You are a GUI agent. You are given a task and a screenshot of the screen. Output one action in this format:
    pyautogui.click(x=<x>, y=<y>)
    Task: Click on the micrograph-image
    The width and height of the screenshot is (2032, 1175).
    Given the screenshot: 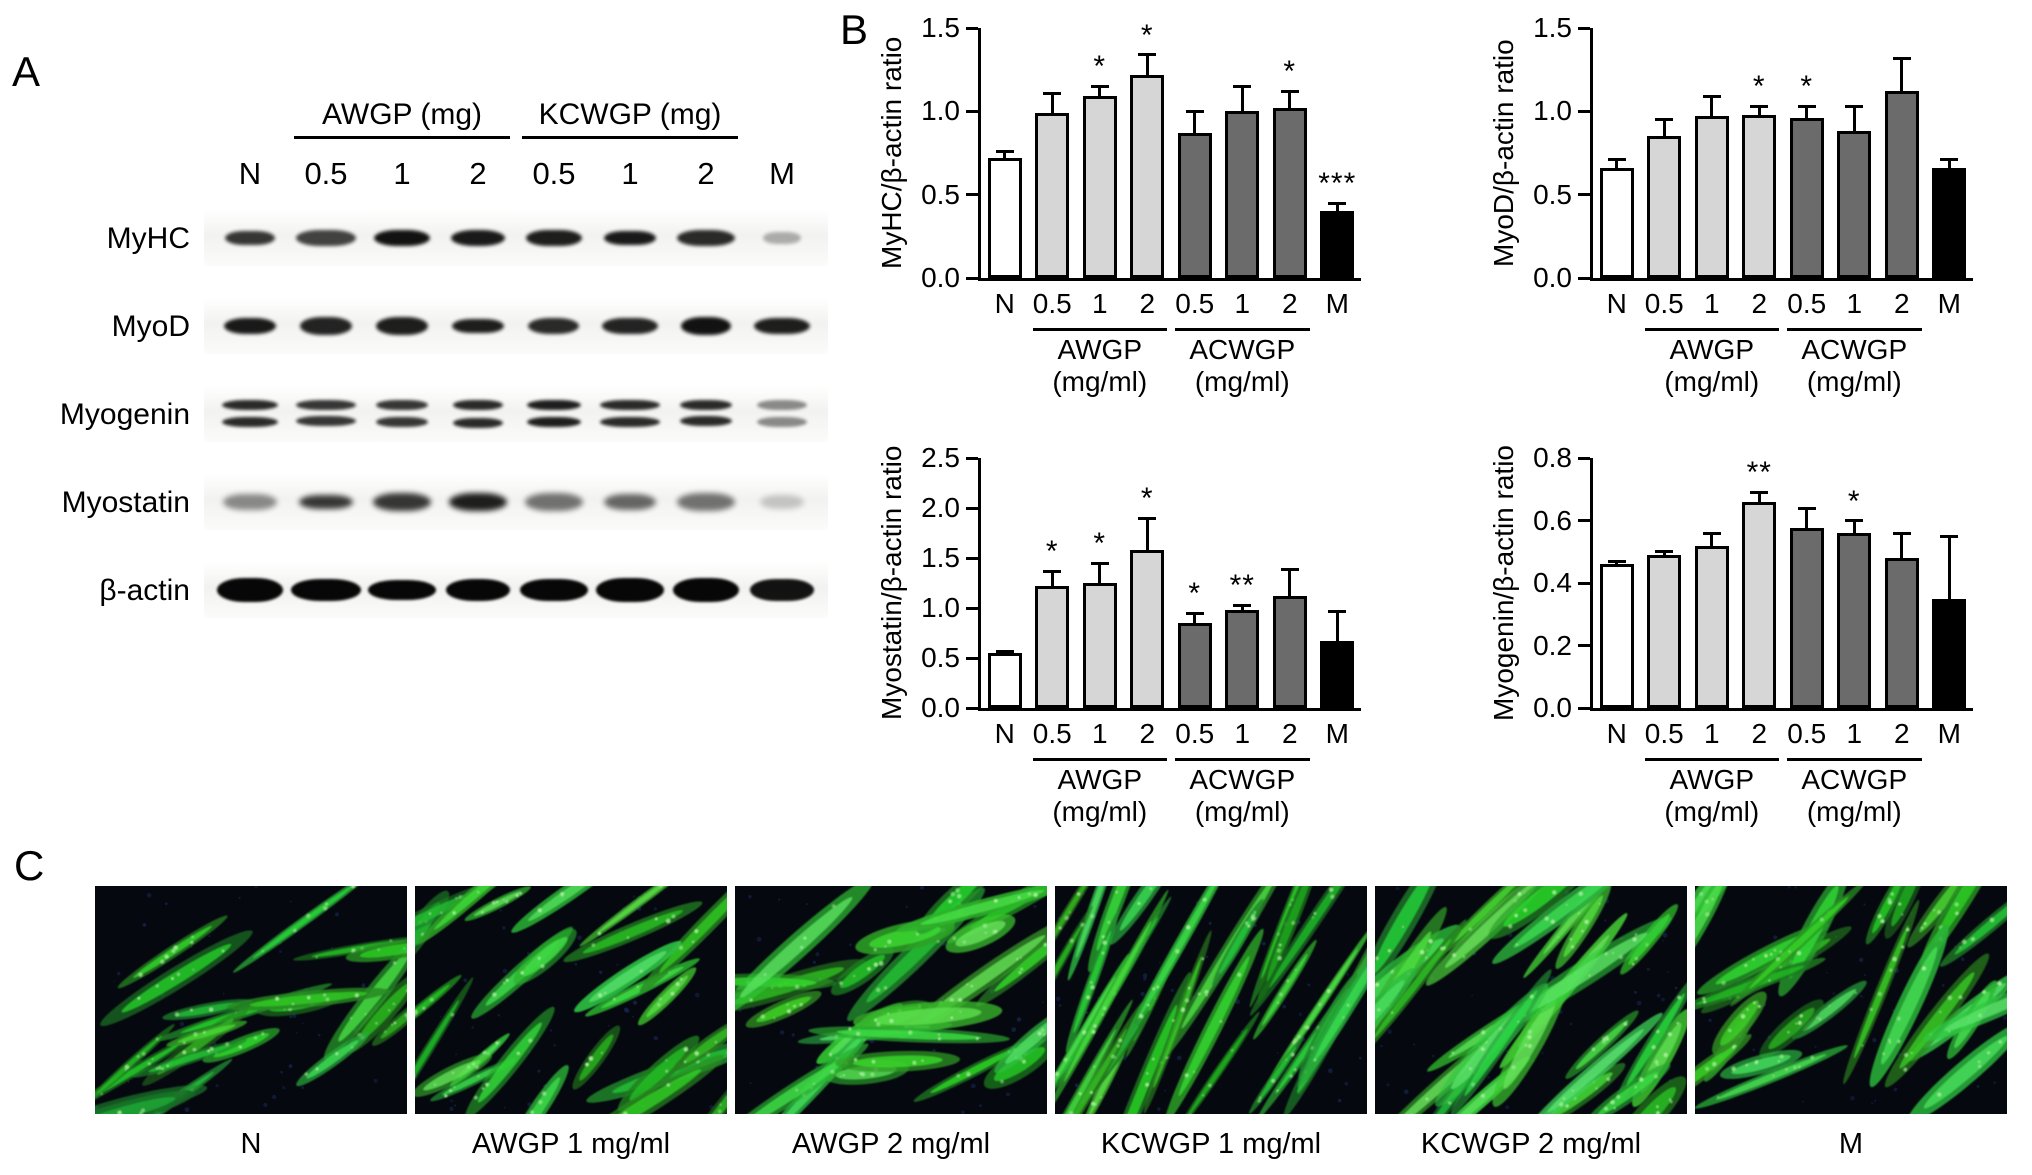 What is the action you would take?
    pyautogui.click(x=1211, y=1000)
    